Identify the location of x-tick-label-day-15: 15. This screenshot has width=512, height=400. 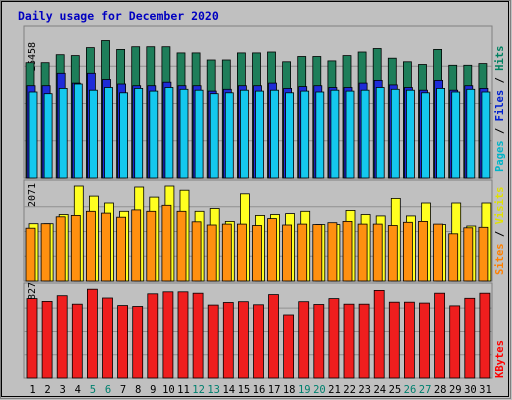
(244, 390).